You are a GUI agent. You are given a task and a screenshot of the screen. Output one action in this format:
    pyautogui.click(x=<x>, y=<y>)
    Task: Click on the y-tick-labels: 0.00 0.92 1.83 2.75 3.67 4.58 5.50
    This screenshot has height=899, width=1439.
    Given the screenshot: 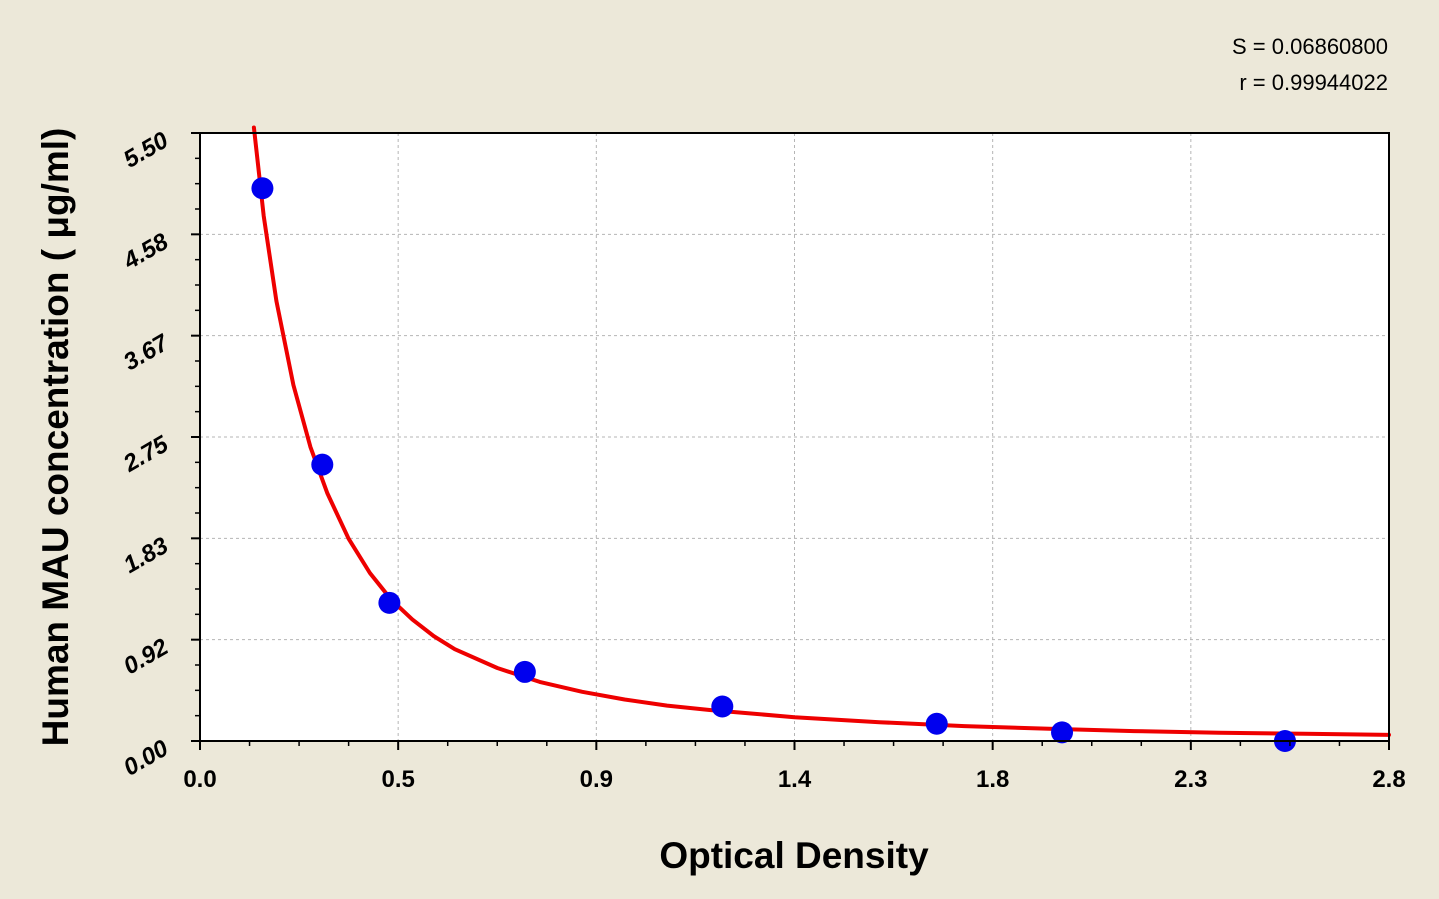 What is the action you would take?
    pyautogui.click(x=146, y=453)
    